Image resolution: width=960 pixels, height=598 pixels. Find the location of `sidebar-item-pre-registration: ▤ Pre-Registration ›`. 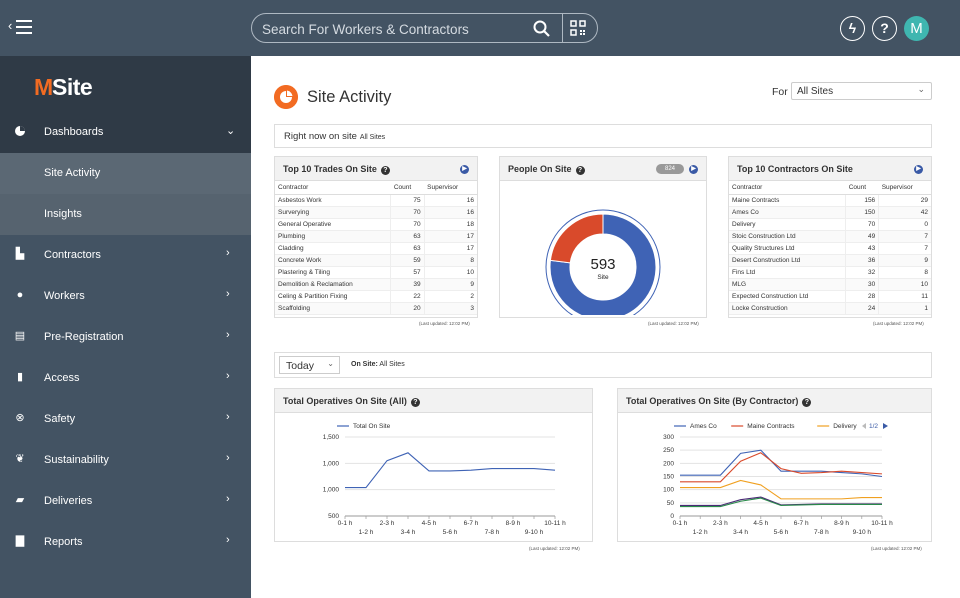

sidebar-item-pre-registration: ▤ Pre-Registration › is located at coordinates (125, 337).